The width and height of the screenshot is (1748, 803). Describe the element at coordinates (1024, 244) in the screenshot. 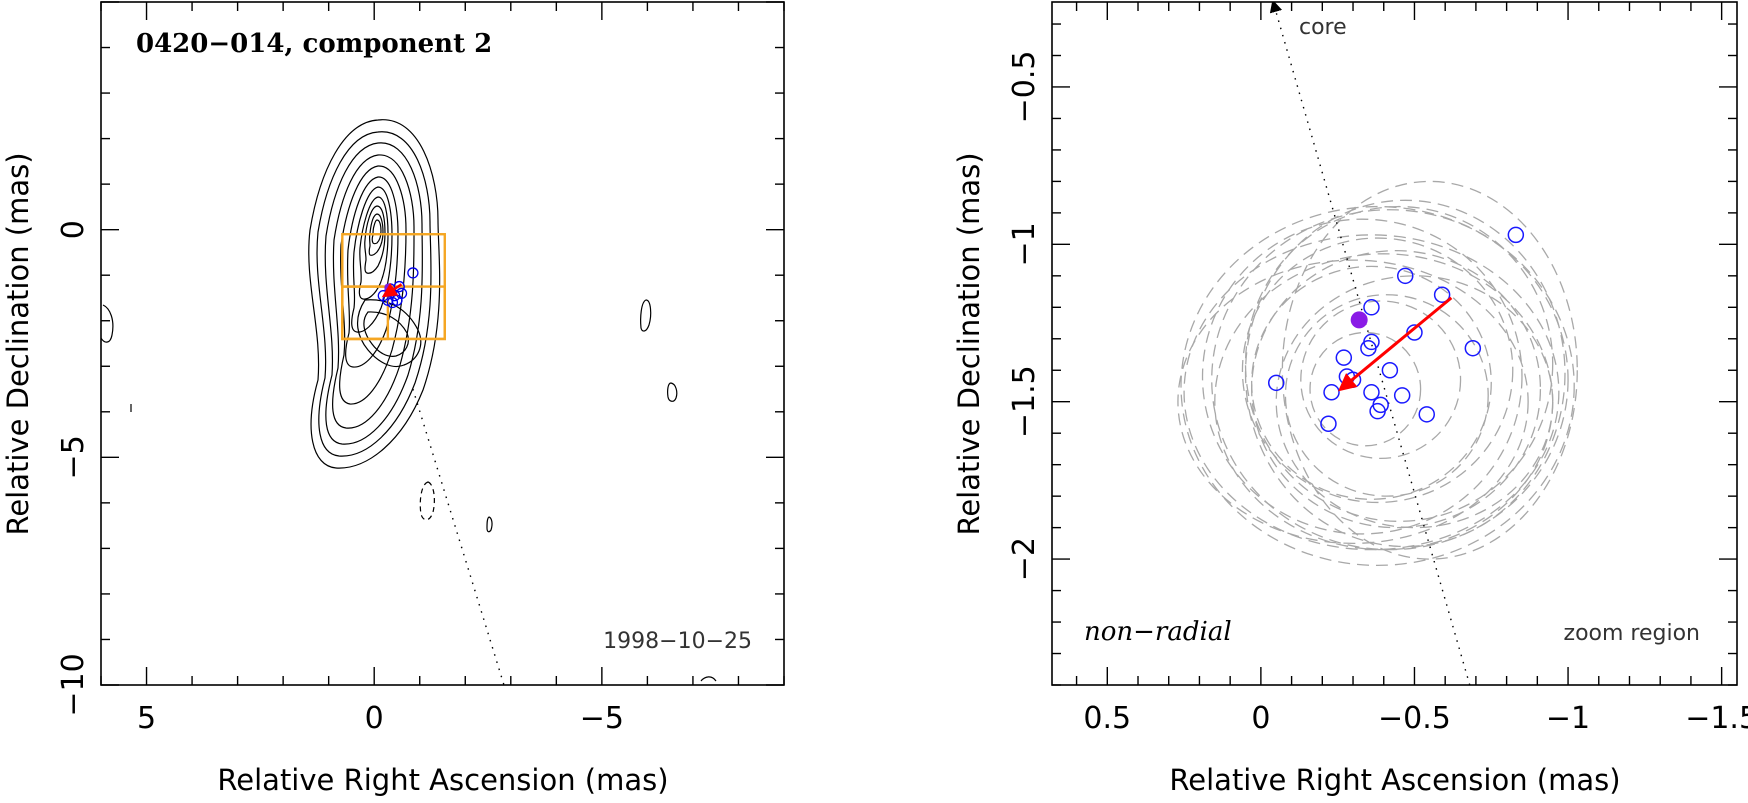

I see `y-tick-label: −1` at that location.